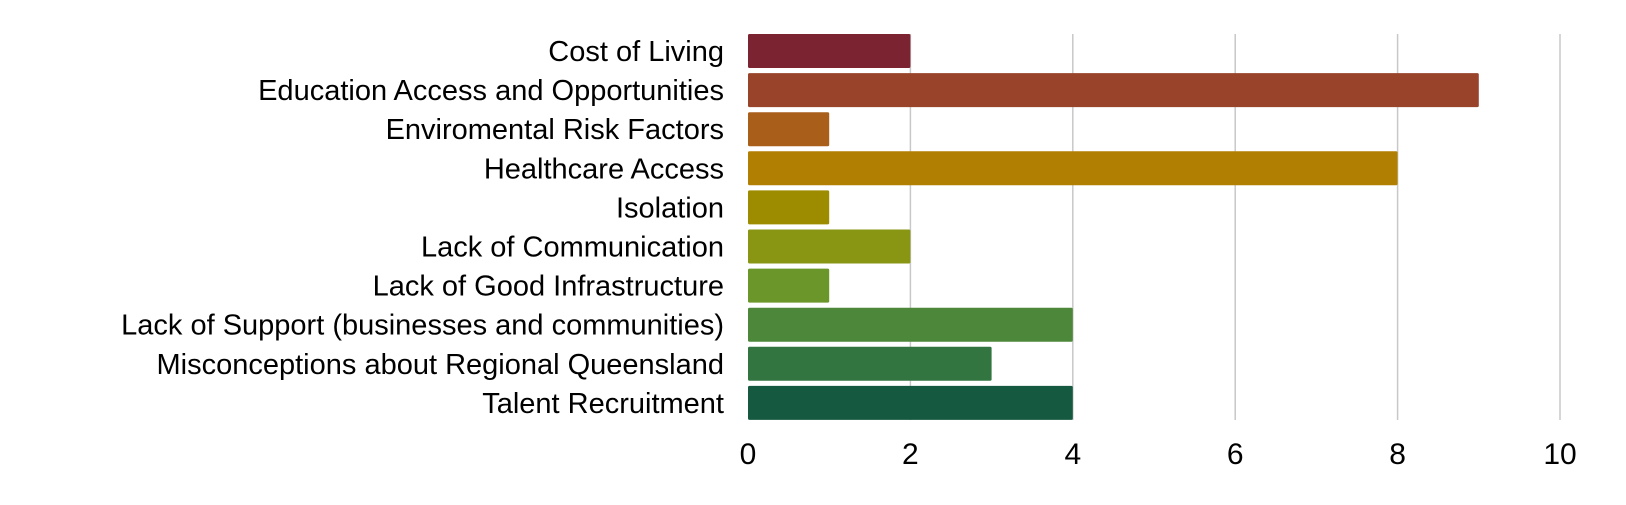 Image resolution: width=1626 pixels, height=505 pixels. Describe the element at coordinates (604, 169) in the screenshot. I see `category-label-3: Healthcare Access` at that location.